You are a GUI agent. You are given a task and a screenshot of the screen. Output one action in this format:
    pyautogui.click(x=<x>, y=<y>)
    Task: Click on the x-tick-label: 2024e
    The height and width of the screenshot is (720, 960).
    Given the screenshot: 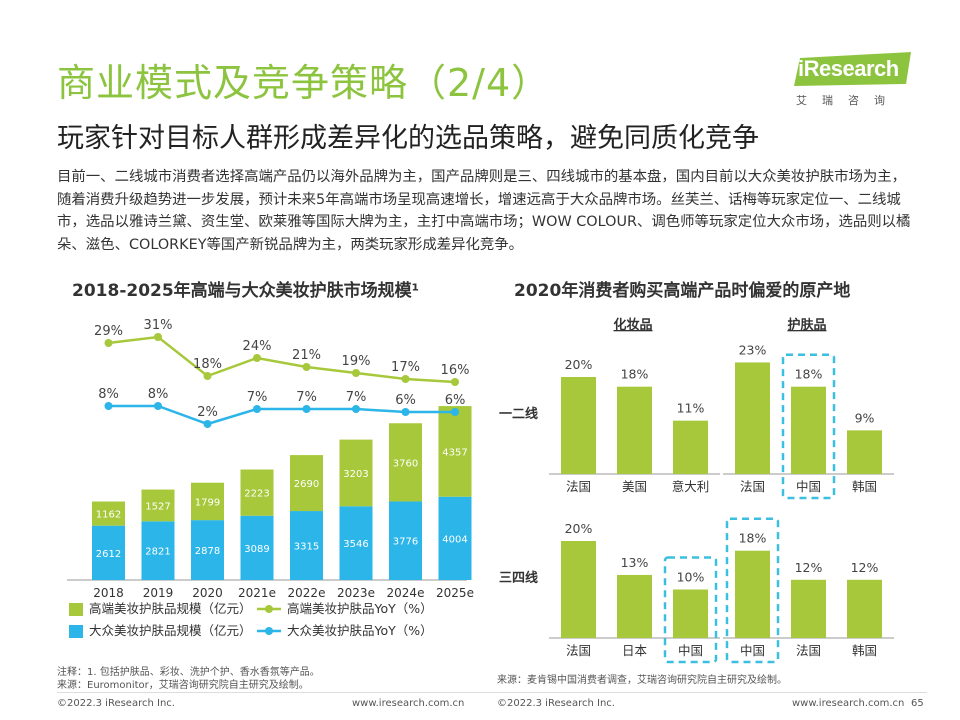 What is the action you would take?
    pyautogui.click(x=406, y=593)
    